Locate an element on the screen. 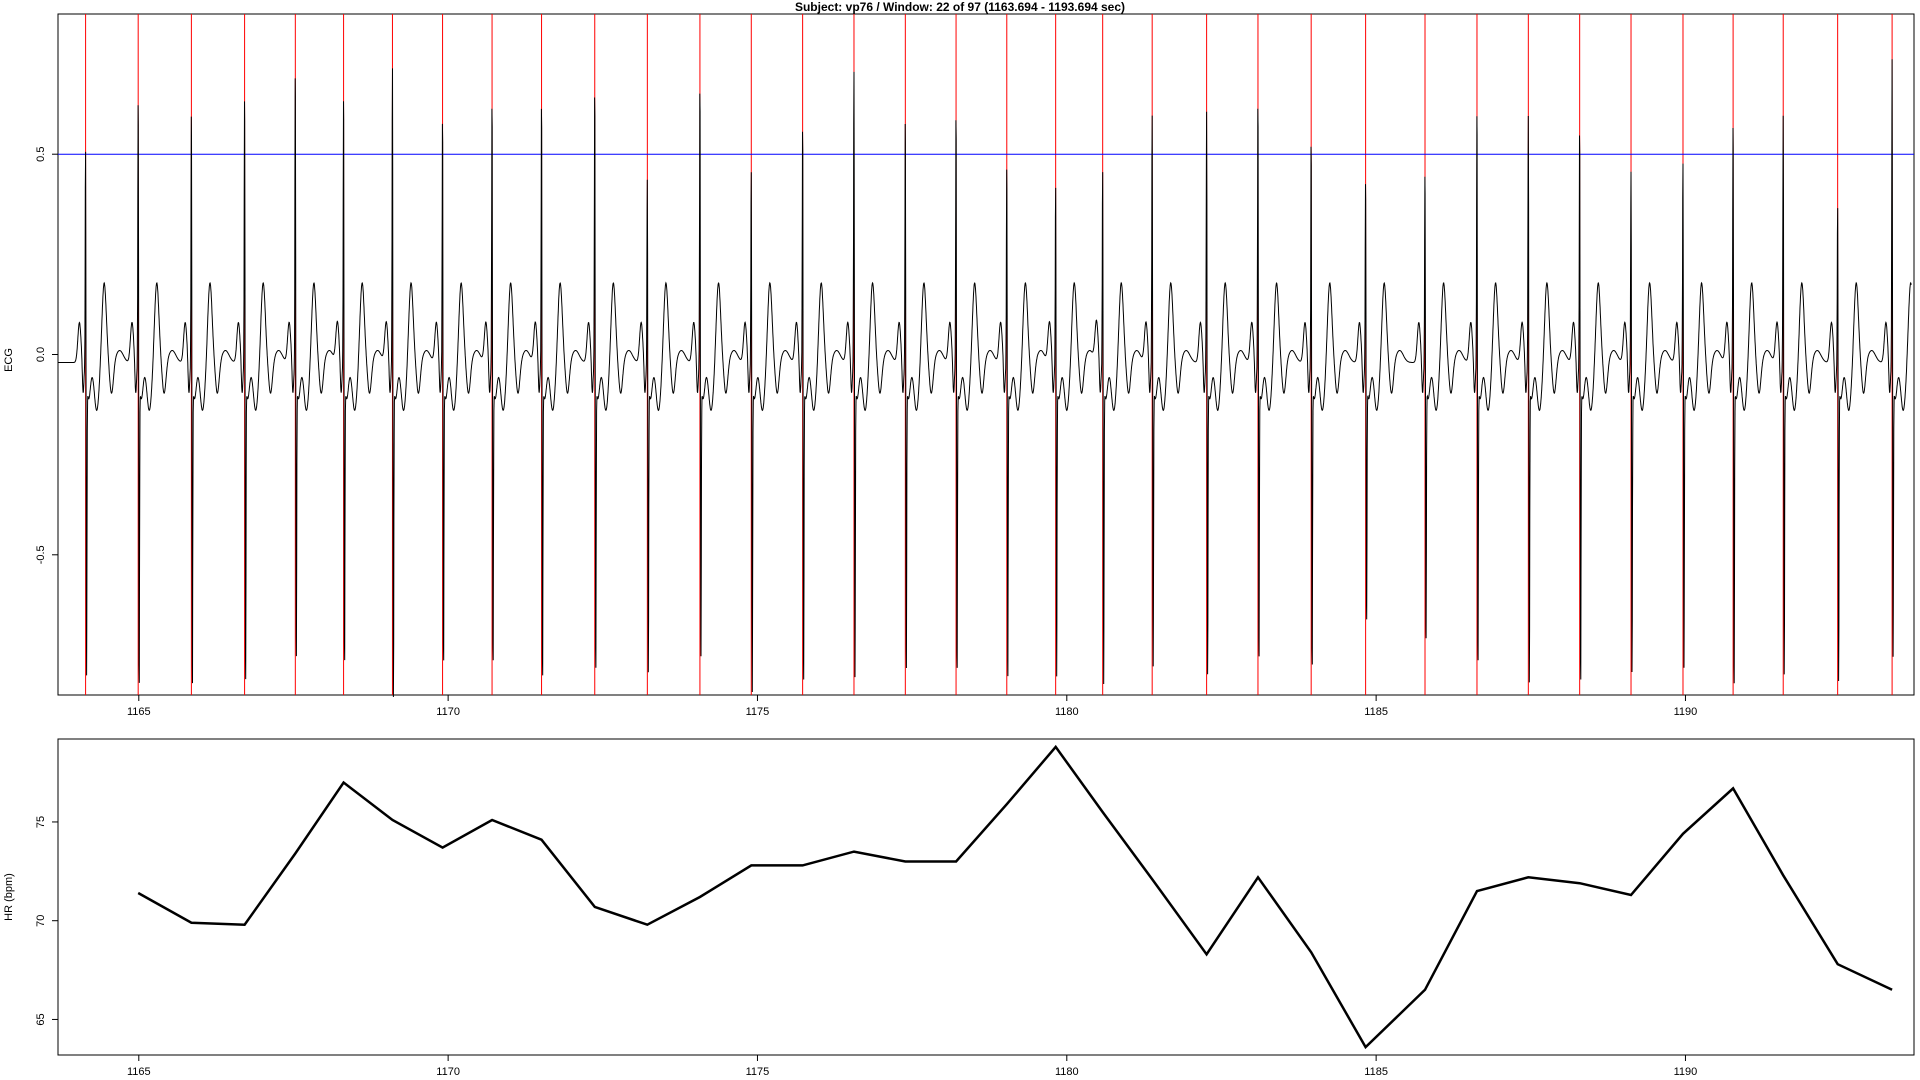  ecg-x-tick-label: 1190 is located at coordinates (1686, 712).